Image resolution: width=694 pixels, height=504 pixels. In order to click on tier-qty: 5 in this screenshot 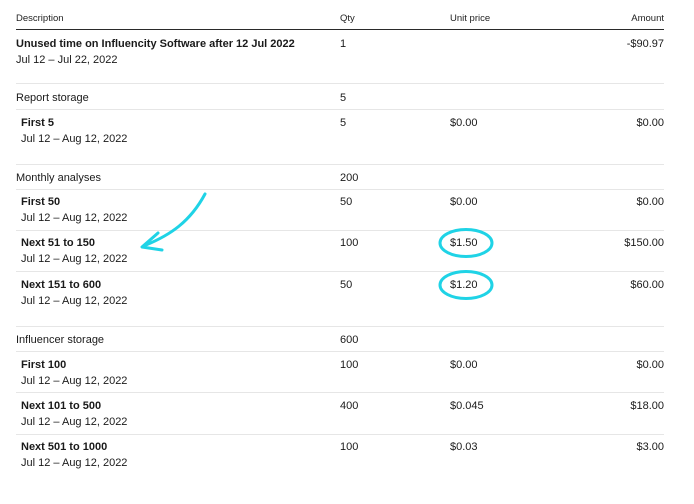, I will do `click(343, 123)`.